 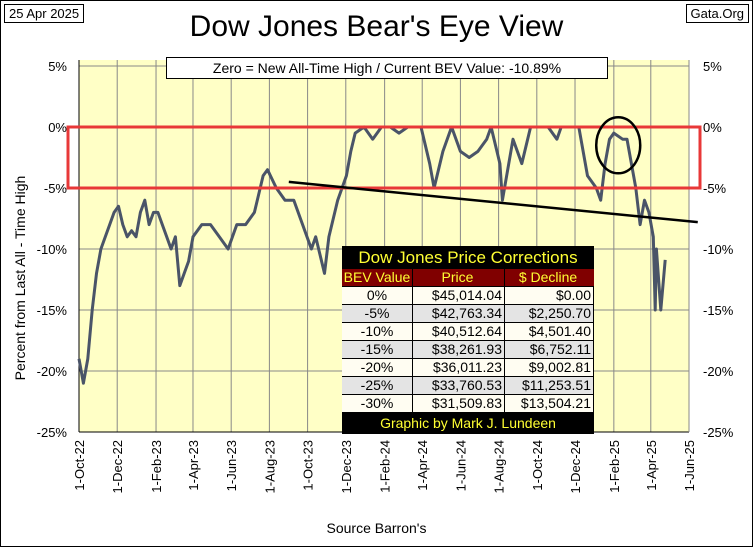 I want to click on table-row: -30% $31,509.83 $13,504.21, so click(x=468, y=403).